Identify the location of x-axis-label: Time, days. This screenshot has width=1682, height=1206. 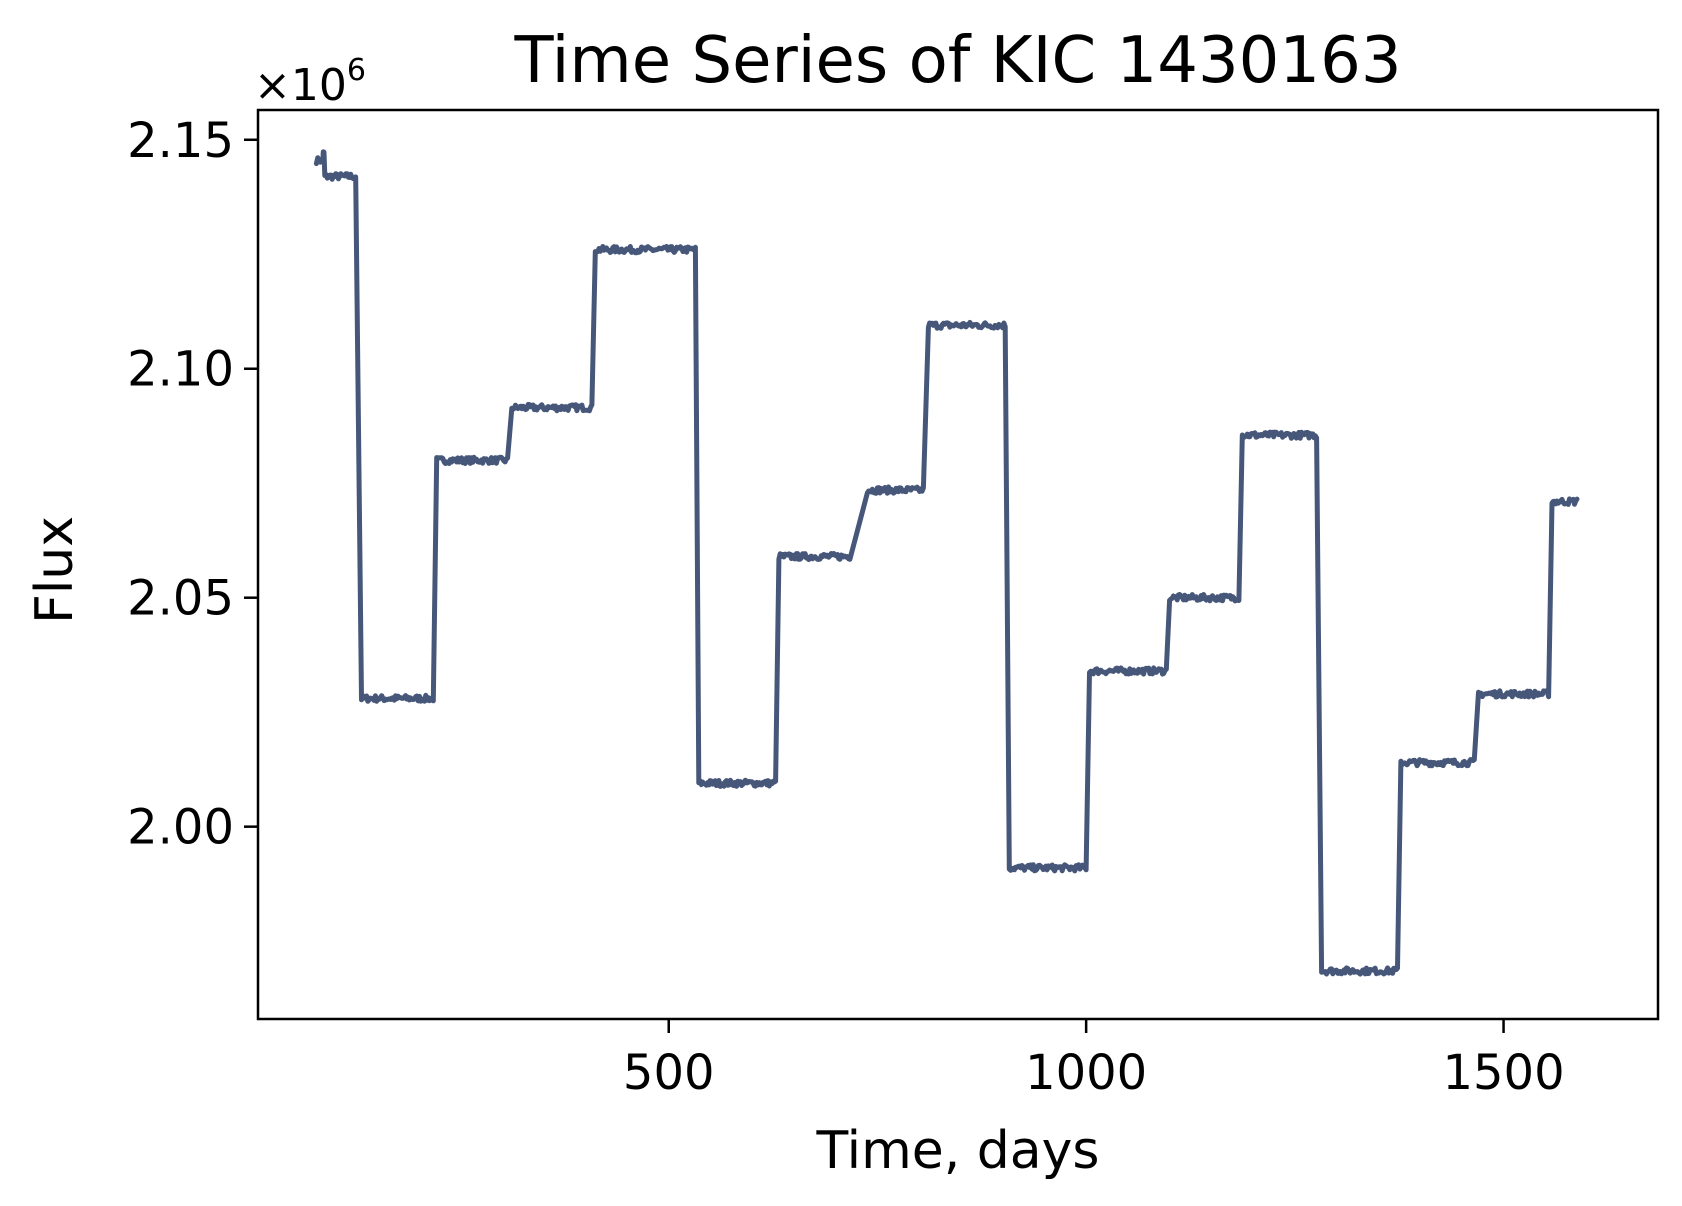
(957, 1151).